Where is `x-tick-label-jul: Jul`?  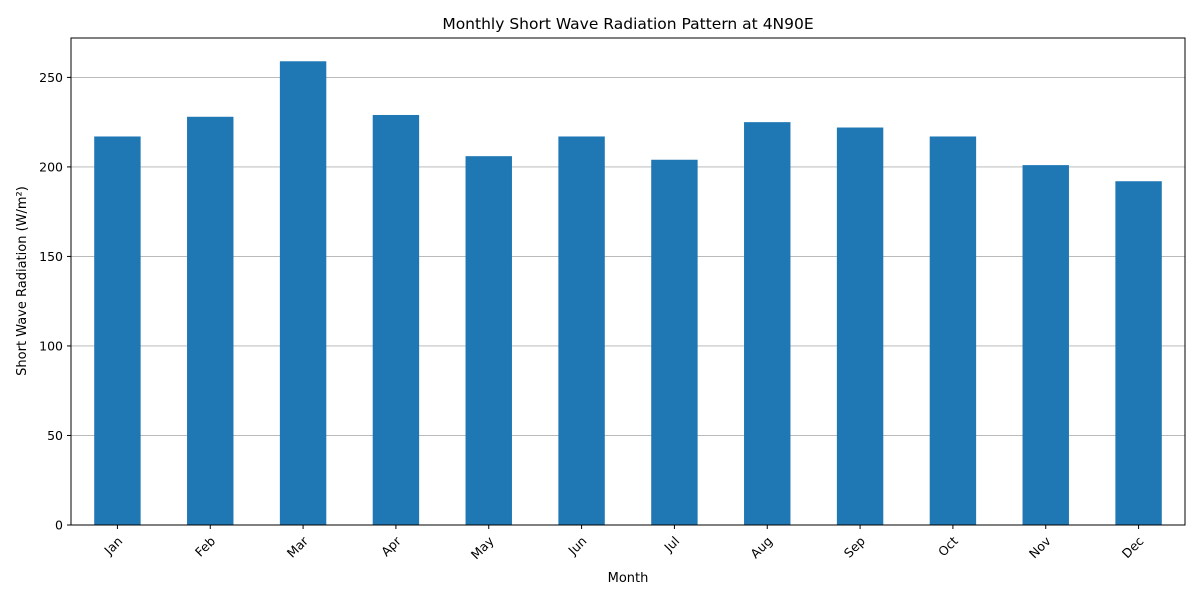 x-tick-label-jul: Jul is located at coordinates (671, 544).